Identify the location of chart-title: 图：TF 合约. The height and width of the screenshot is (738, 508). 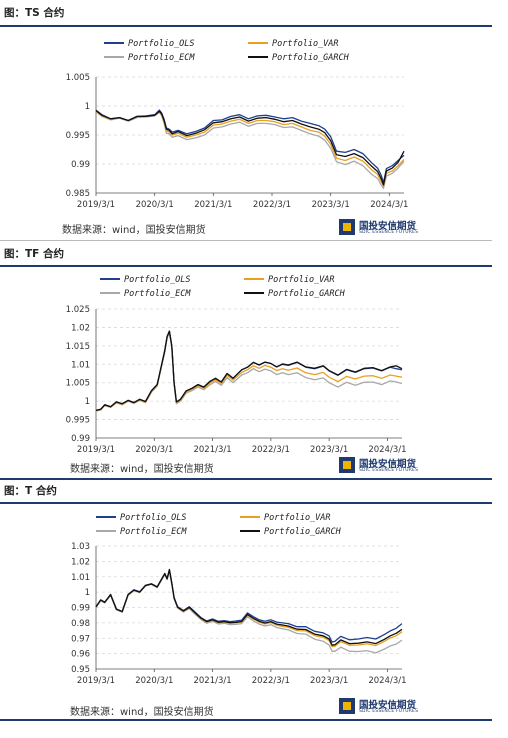
(34, 254).